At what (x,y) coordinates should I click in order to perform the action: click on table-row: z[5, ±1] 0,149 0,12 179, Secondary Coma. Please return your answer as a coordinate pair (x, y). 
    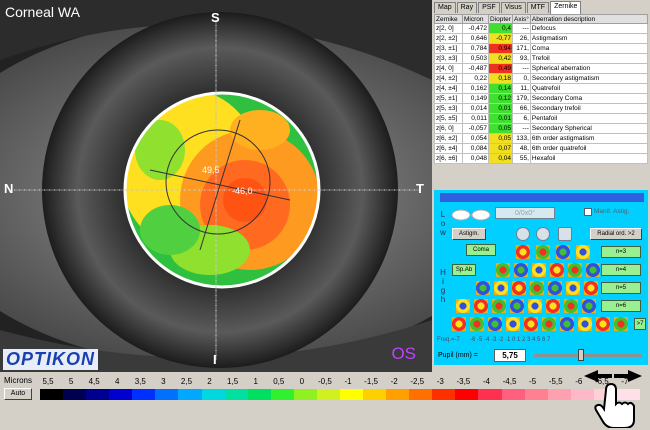
    Looking at the image, I should click on (541, 98).